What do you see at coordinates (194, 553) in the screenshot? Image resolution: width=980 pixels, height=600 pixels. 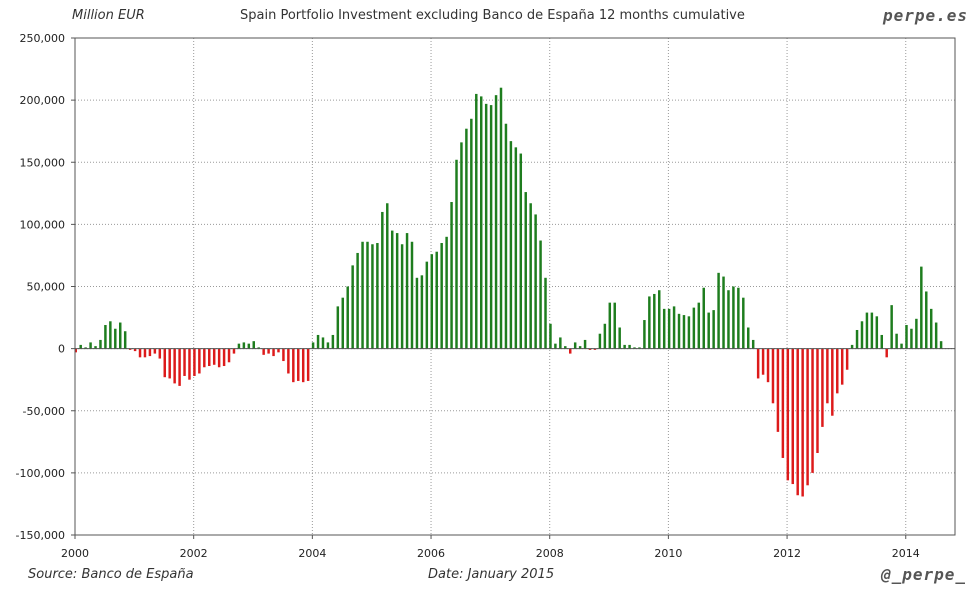 I see `x-tick-label: 2002` at bounding box center [194, 553].